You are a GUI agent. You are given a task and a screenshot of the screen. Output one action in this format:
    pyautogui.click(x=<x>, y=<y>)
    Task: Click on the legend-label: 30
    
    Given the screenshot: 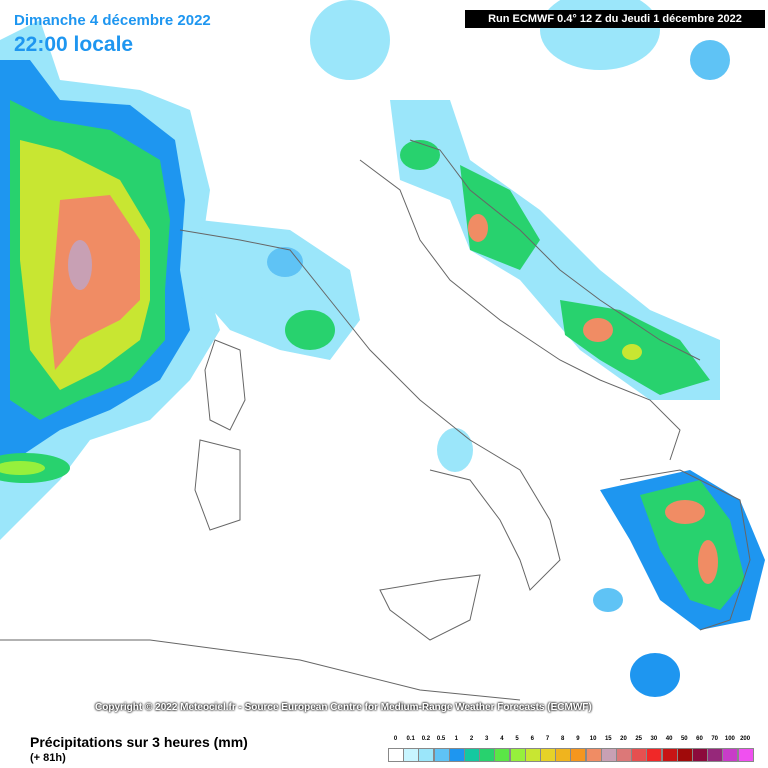 What is the action you would take?
    pyautogui.click(x=654, y=739)
    